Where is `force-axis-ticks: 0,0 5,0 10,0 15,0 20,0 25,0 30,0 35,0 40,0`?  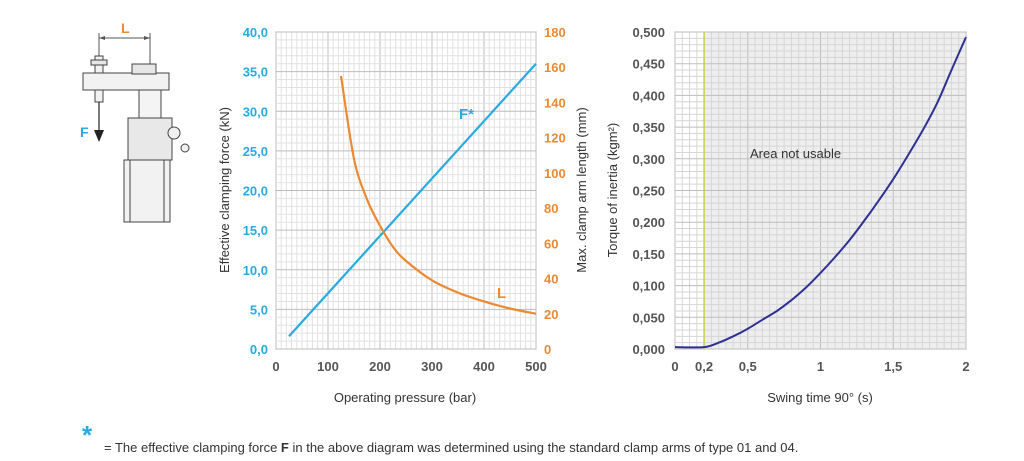
force-axis-ticks: 0,0 5,0 10,0 15,0 20,0 25,0 30,0 35,0 40,0 is located at coordinates (255, 191).